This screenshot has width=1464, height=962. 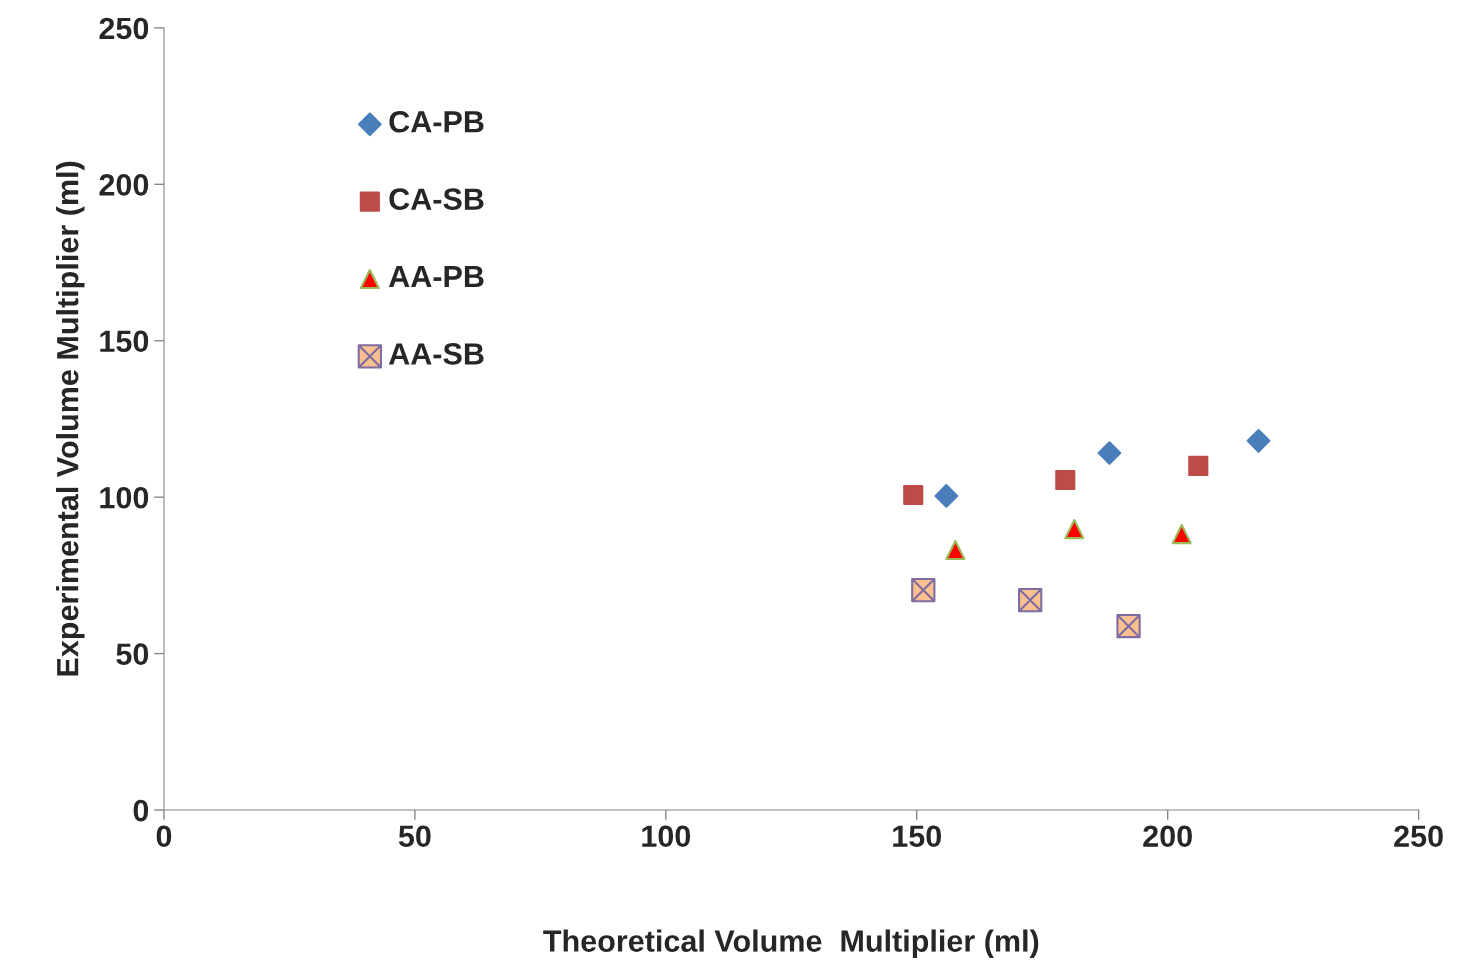 I want to click on y-axis-title: Experimental Volume Multiplier (ml), so click(x=70, y=418).